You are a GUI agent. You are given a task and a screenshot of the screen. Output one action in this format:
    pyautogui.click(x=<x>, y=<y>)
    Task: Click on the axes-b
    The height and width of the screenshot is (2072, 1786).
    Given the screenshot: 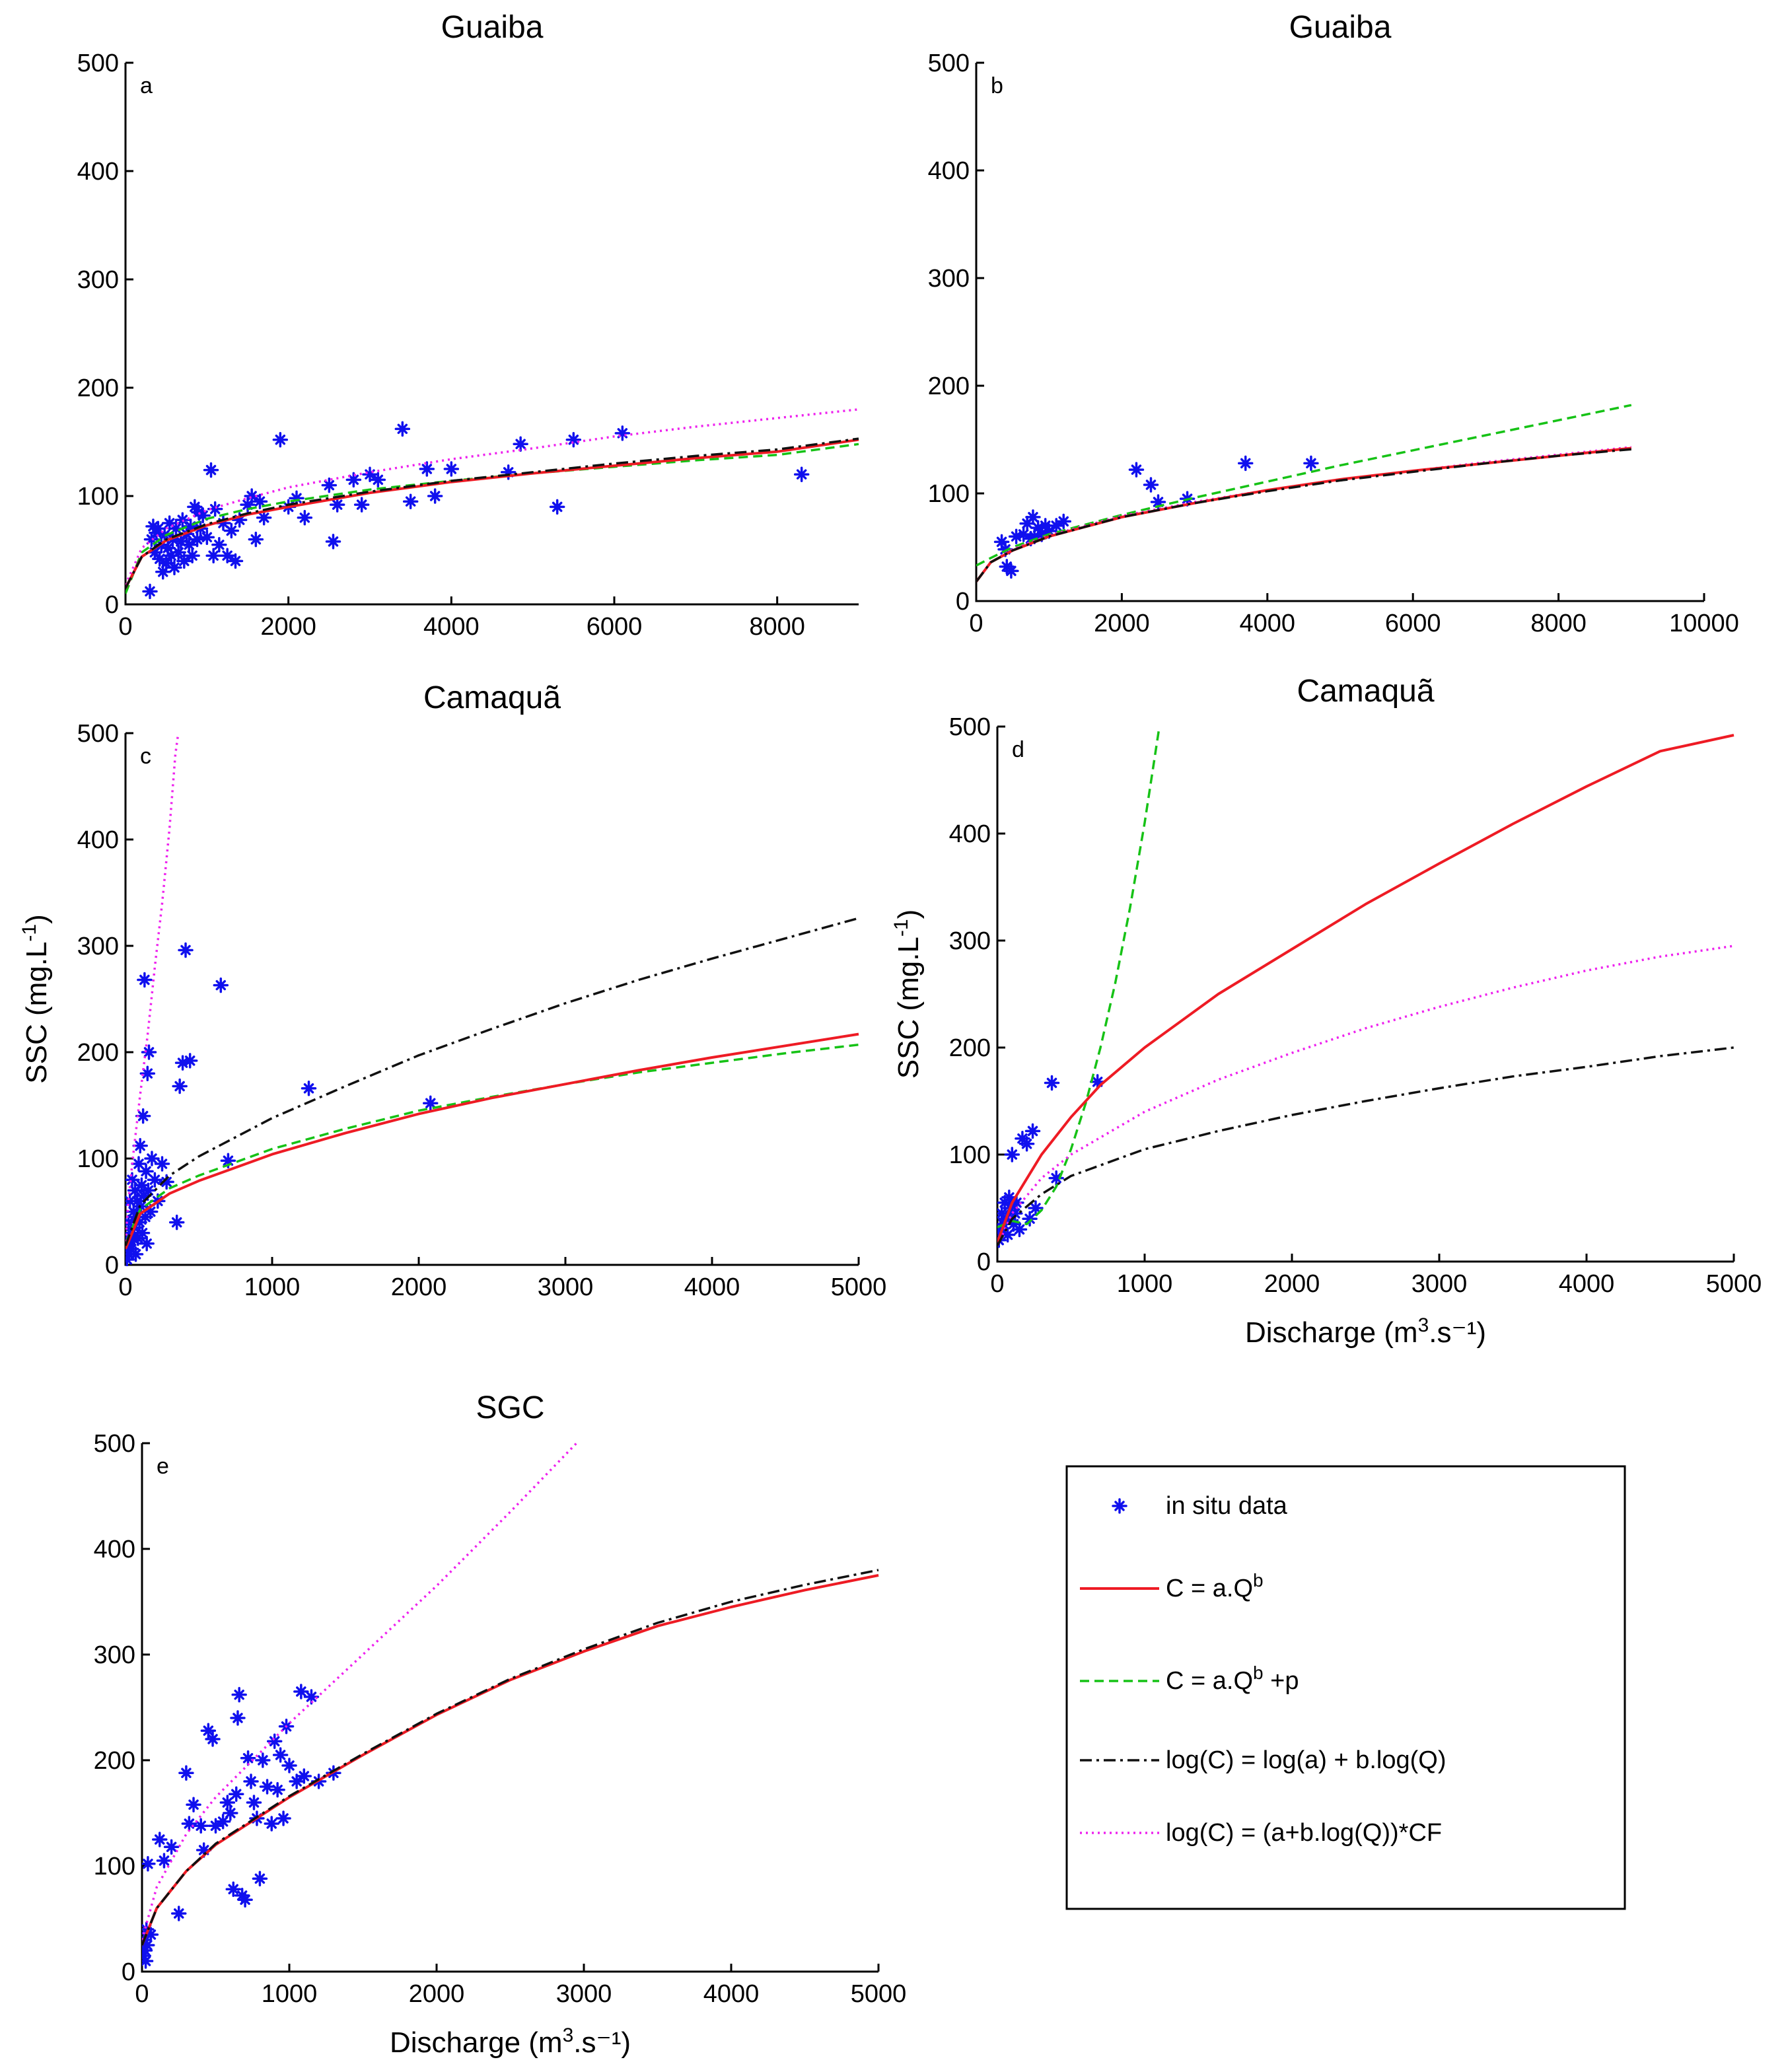 What is the action you would take?
    pyautogui.click(x=1339, y=332)
    